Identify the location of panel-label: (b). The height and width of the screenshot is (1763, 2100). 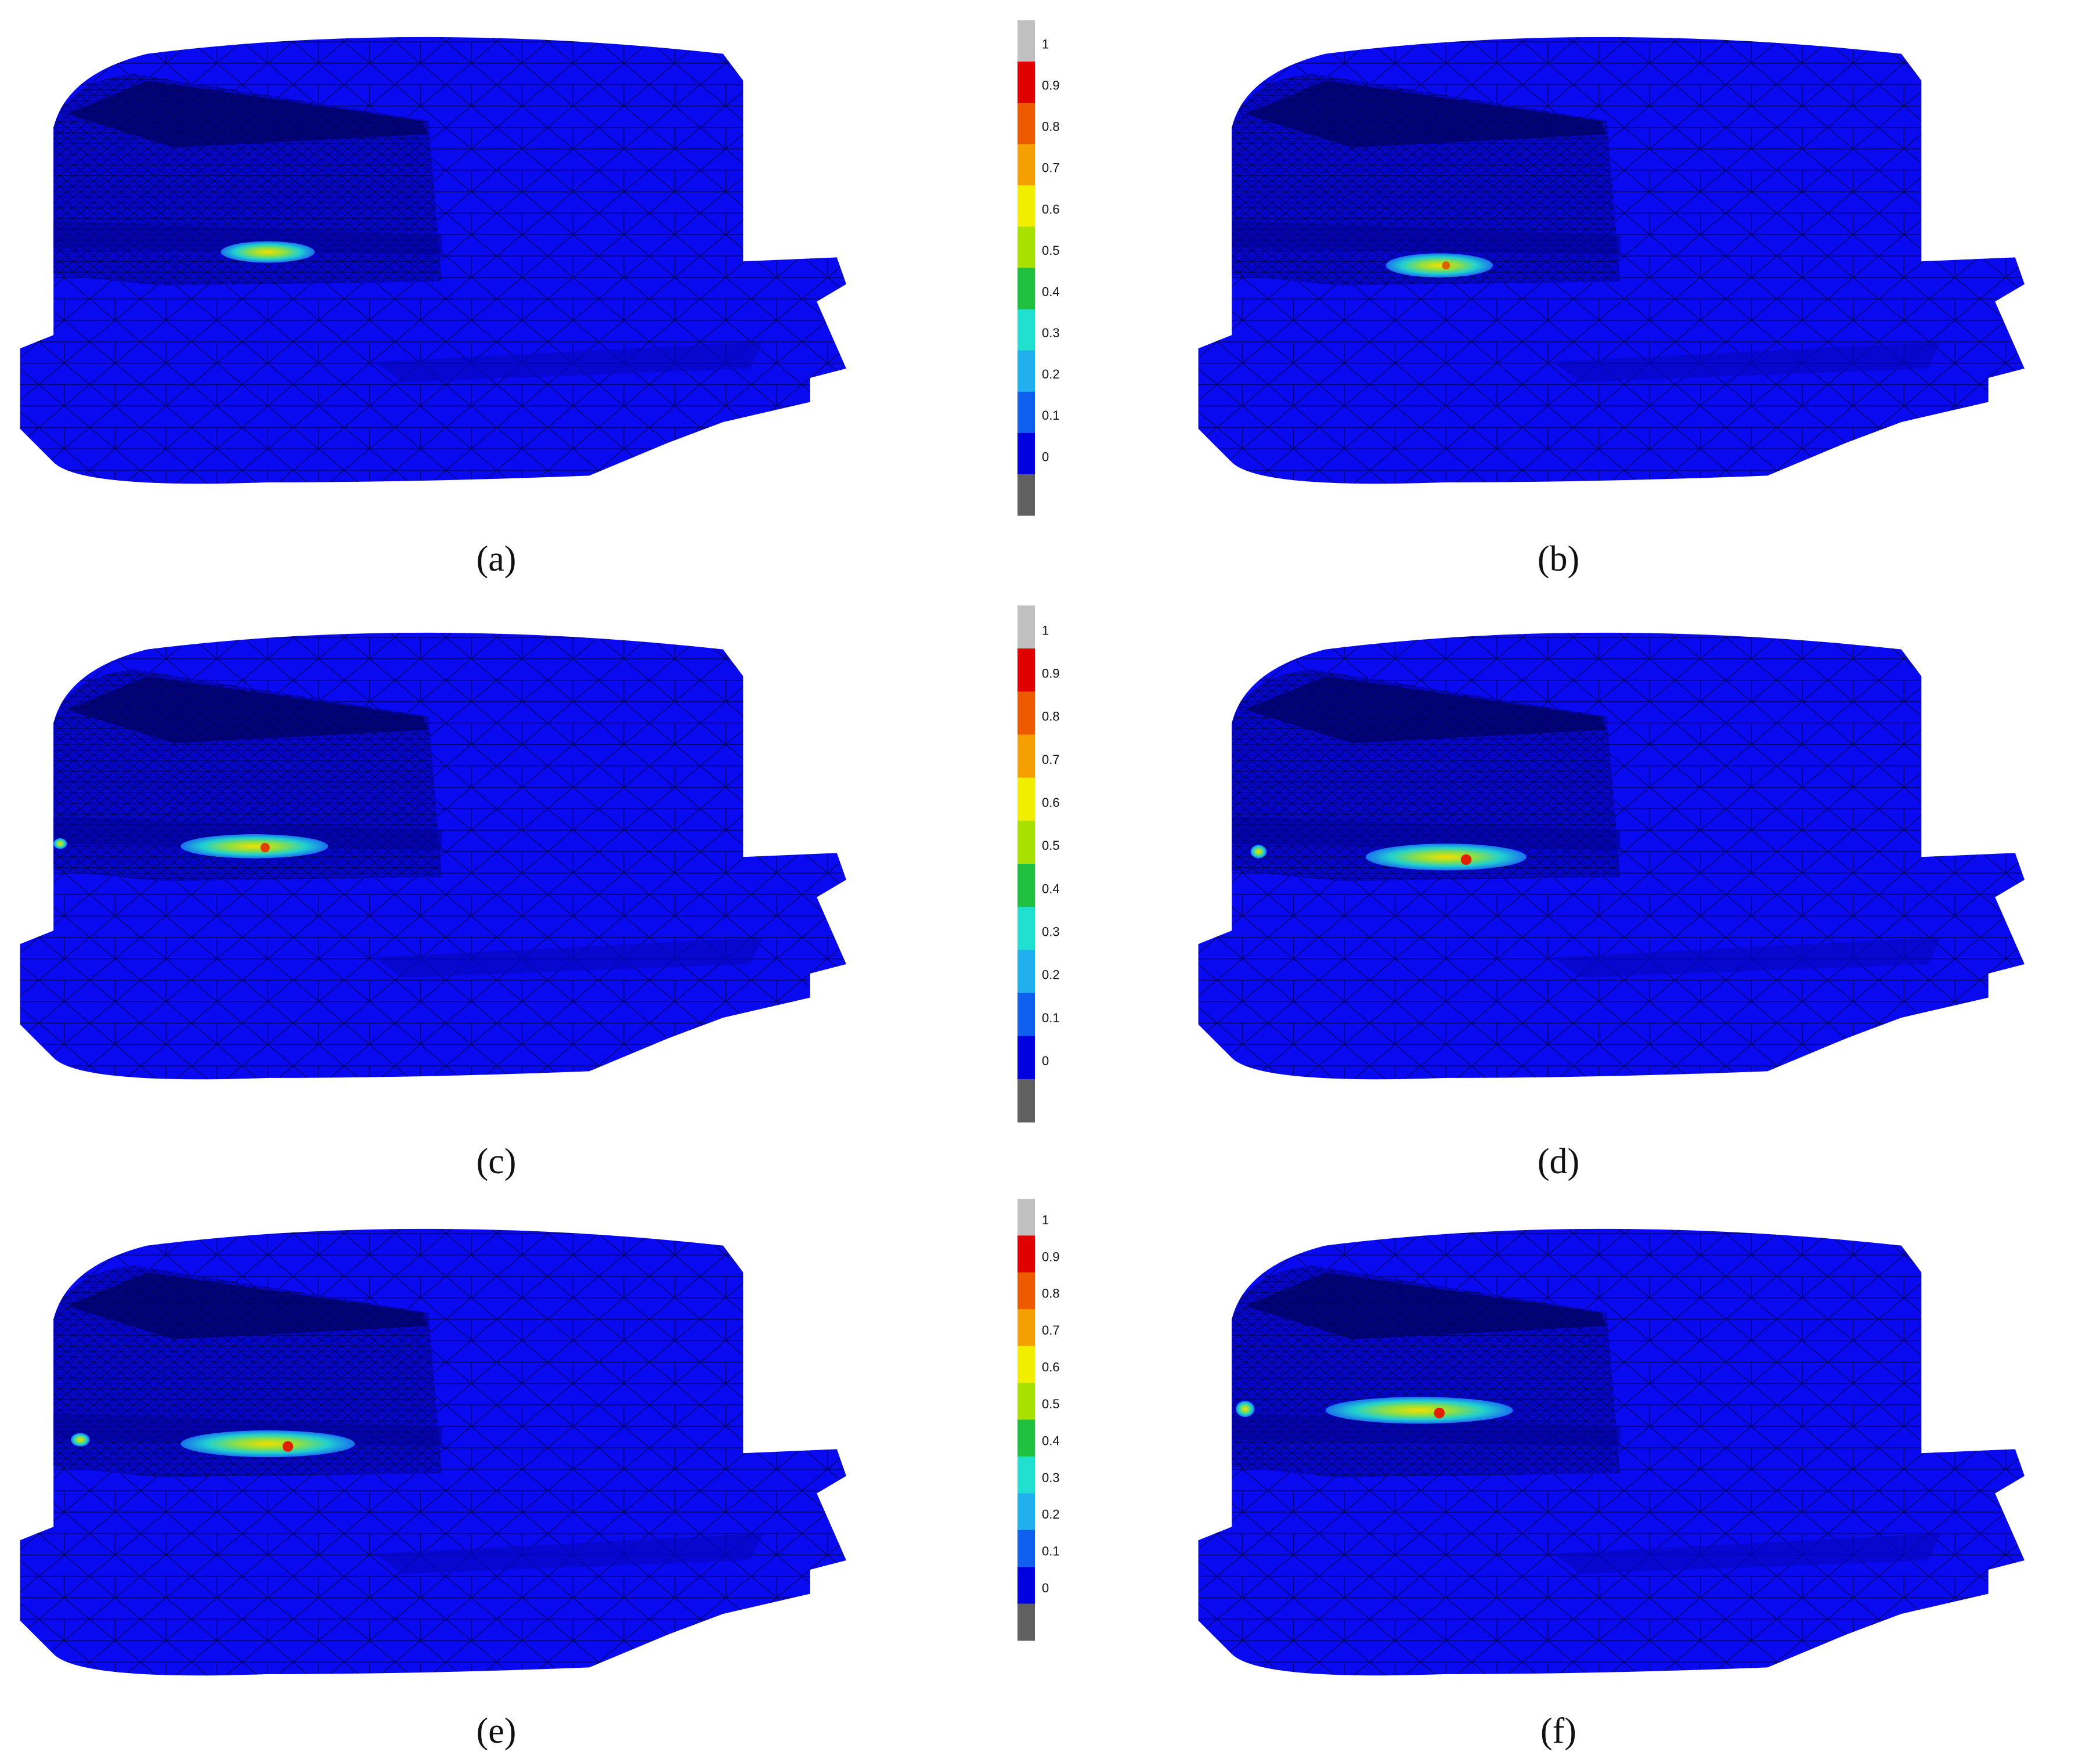
(1558, 559).